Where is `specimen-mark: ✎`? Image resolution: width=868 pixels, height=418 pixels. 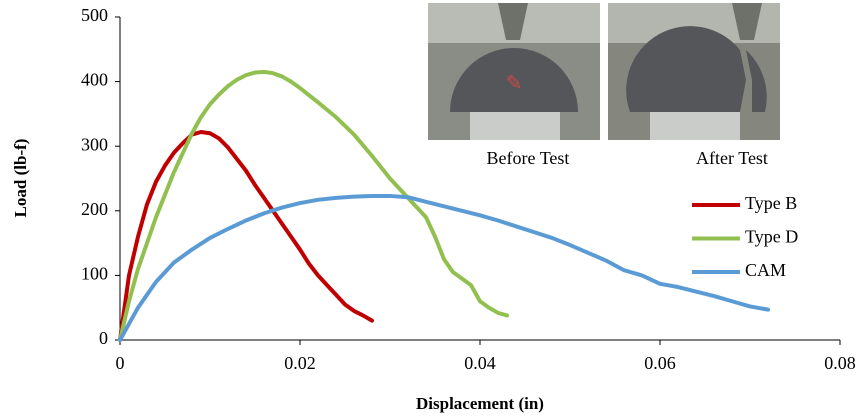 specimen-mark: ✎ is located at coordinates (514, 84).